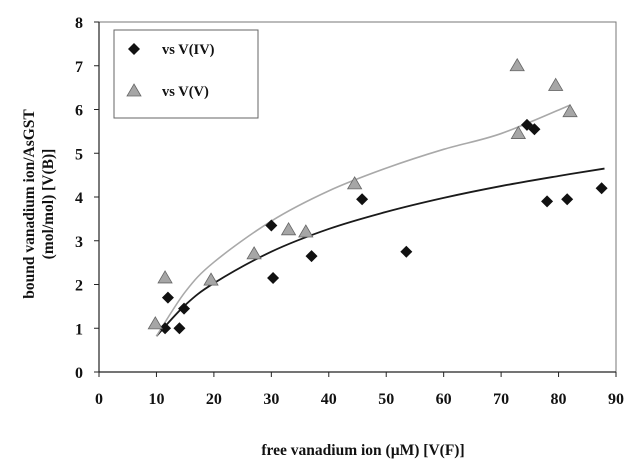 The image size is (632, 468). Describe the element at coordinates (444, 399) in the screenshot. I see `x-tick-label: 60` at that location.